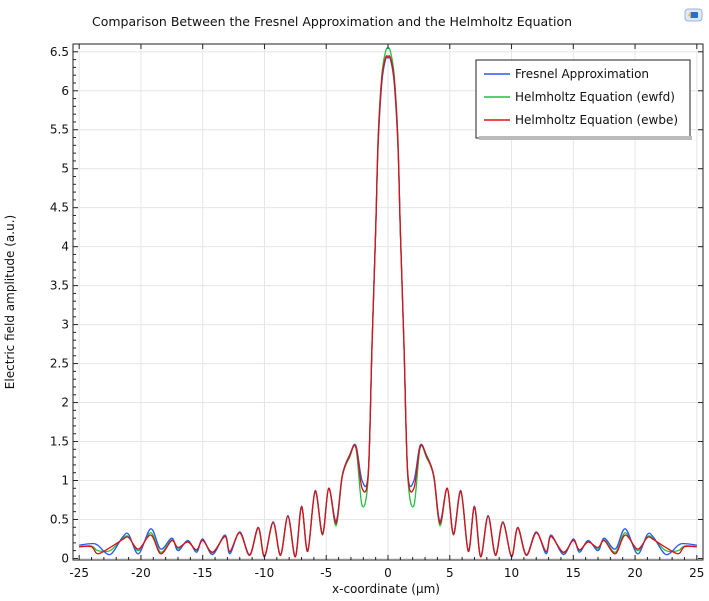 This screenshot has width=709, height=601. I want to click on y-tick-label: 6.5, so click(59, 52).